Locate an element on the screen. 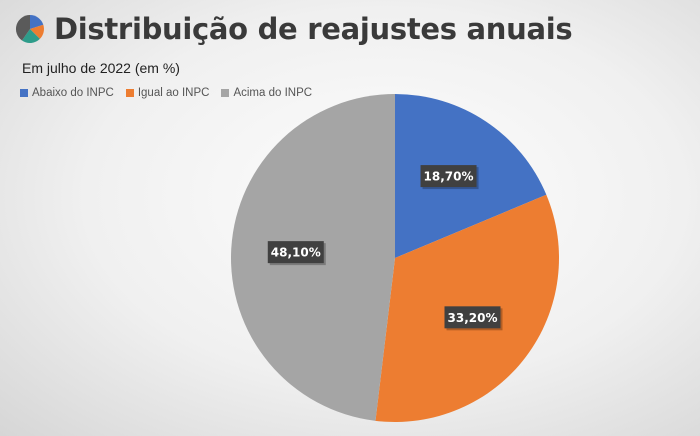 The width and height of the screenshot is (700, 436). data-label-igual: 33,20% is located at coordinates (473, 318).